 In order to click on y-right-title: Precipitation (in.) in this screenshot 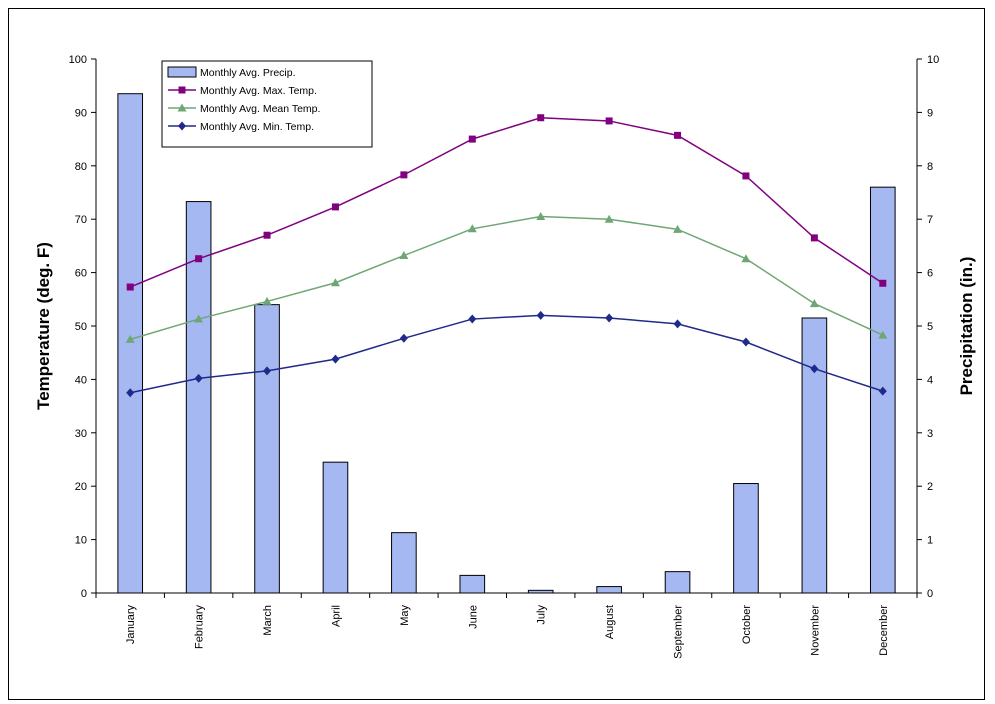, I will do `click(966, 326)`.